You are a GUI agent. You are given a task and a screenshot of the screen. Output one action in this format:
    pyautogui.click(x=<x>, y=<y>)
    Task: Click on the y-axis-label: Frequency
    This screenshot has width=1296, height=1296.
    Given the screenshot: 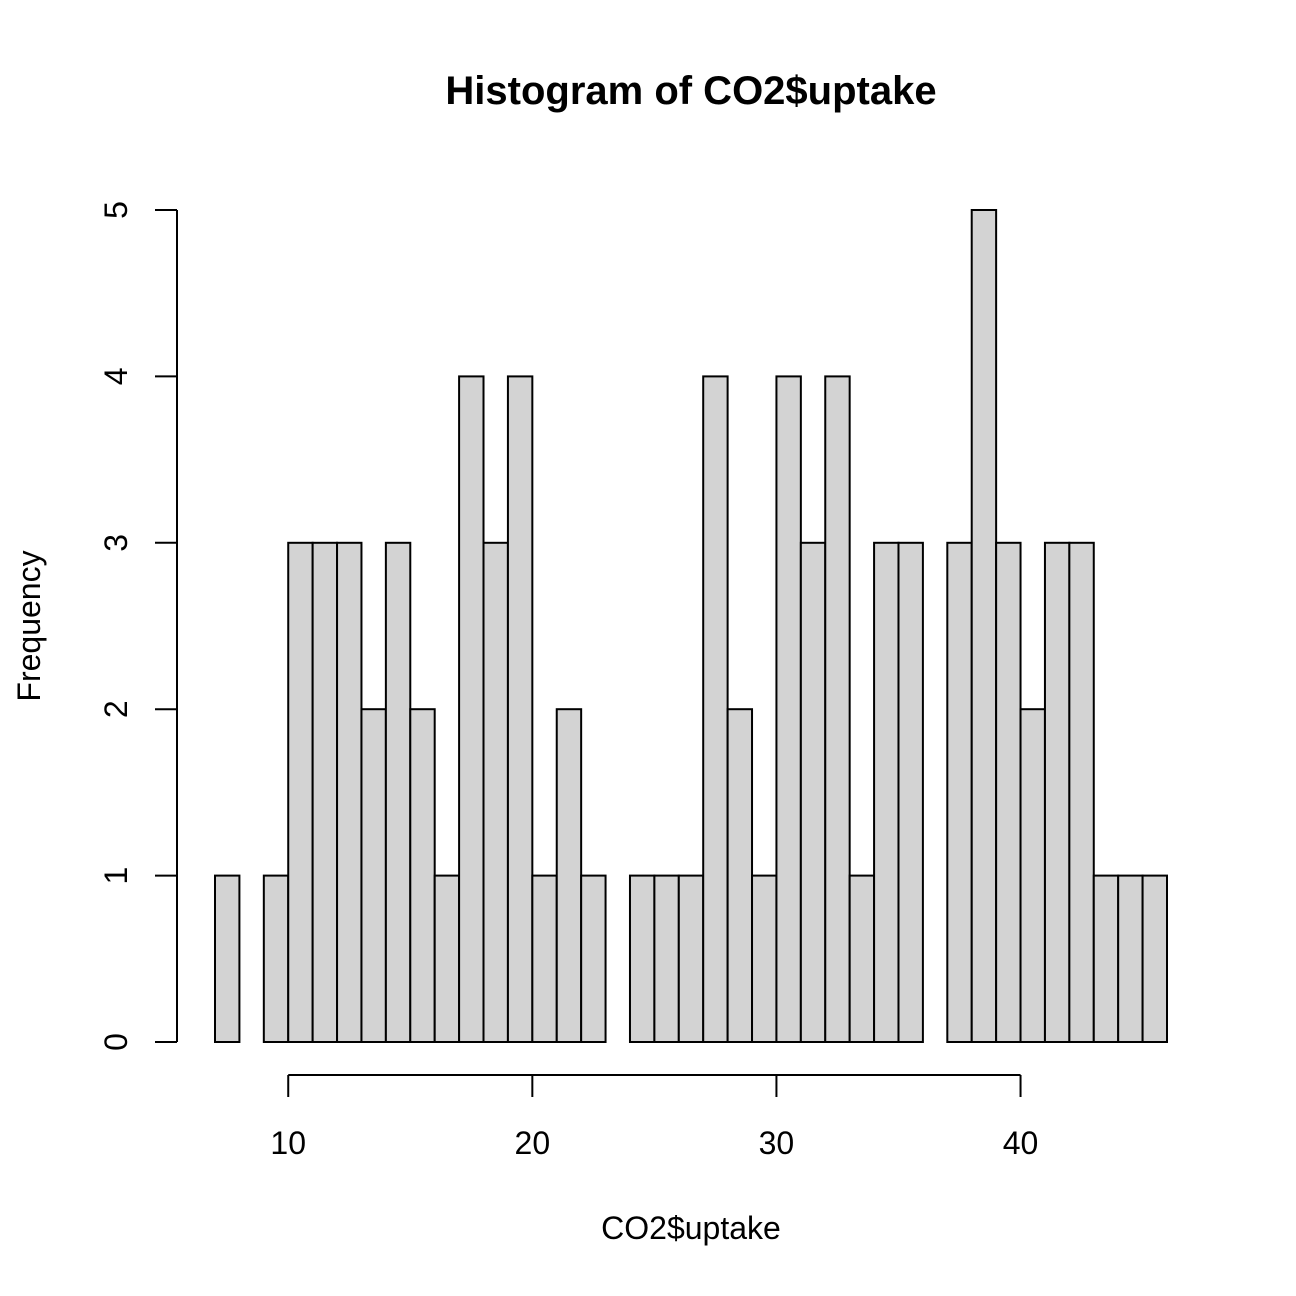 What is the action you would take?
    pyautogui.click(x=29, y=625)
    